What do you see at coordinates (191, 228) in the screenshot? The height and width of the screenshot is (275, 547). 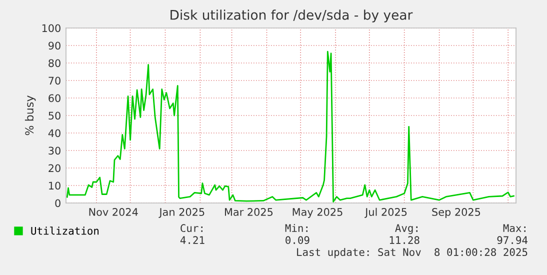 I see `text: Cur:` at bounding box center [191, 228].